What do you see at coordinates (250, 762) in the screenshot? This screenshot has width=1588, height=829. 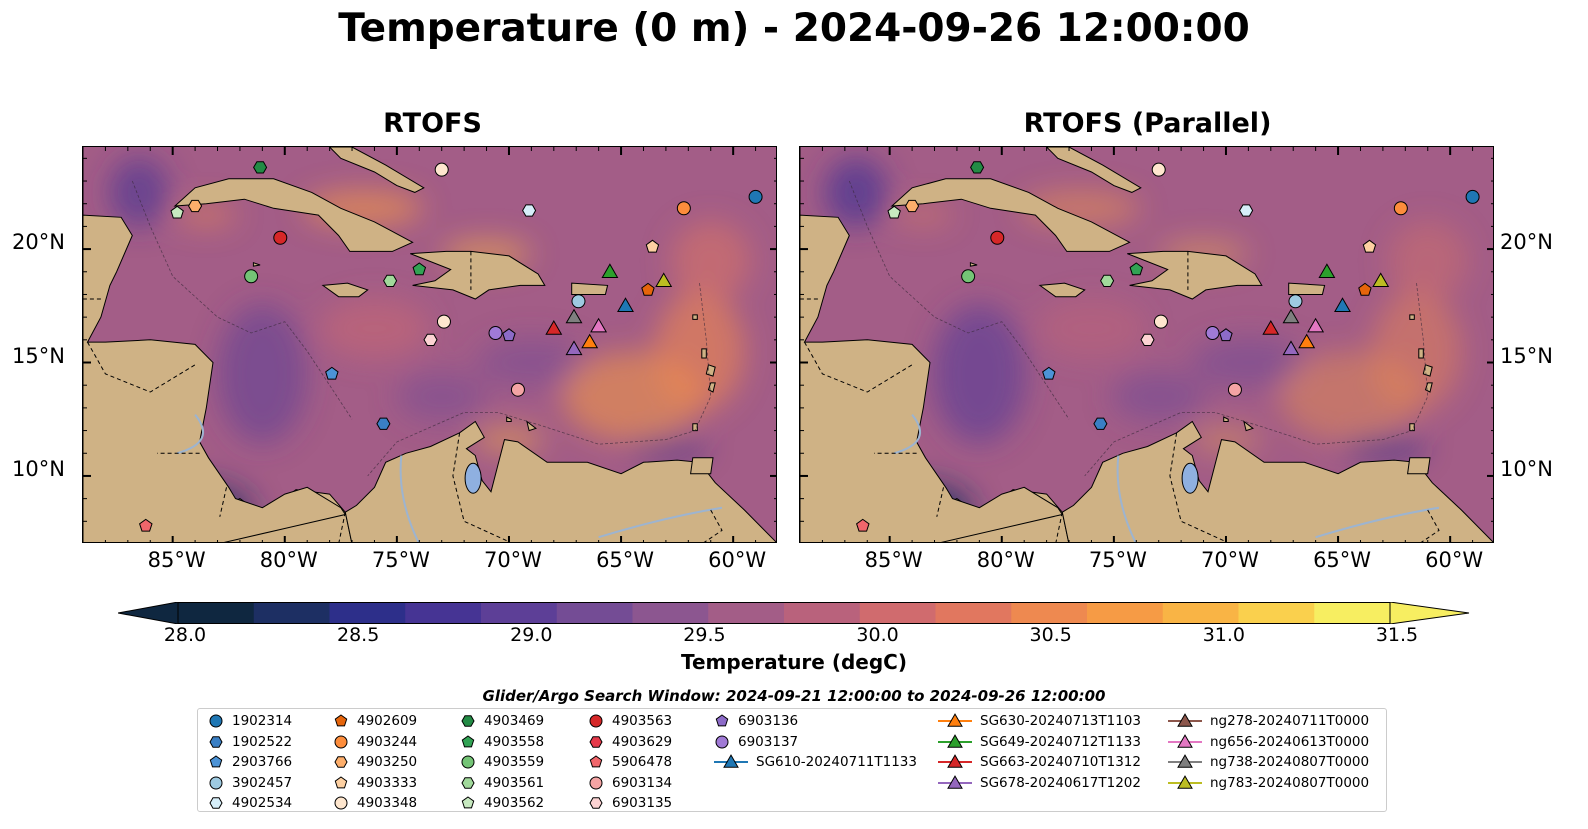 I see `legend-item: 2903766` at bounding box center [250, 762].